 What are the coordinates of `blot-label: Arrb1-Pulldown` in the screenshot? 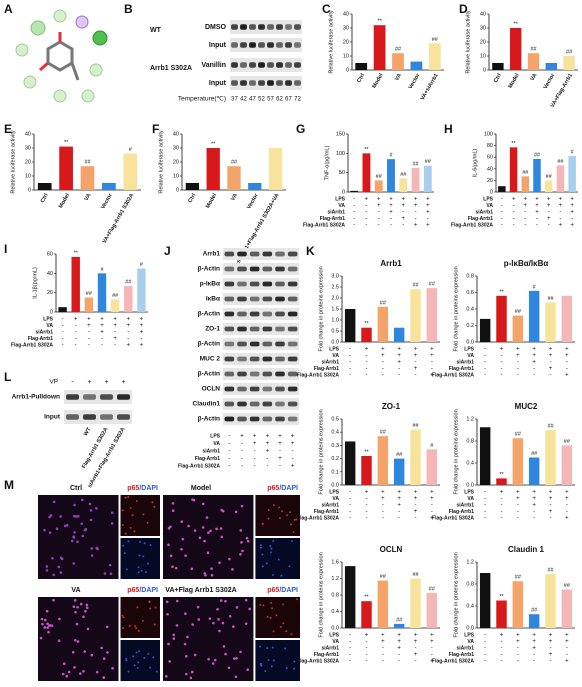 It's located at (36, 397).